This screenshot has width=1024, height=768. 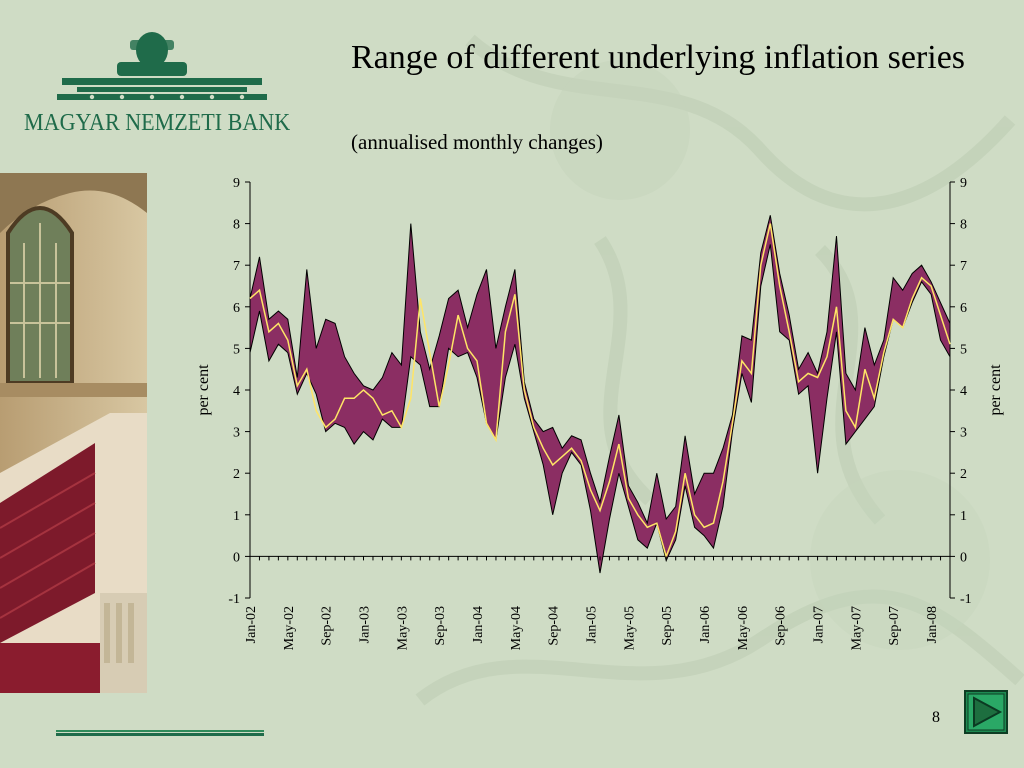 I want to click on y-tick-label-left: 7, so click(x=236, y=266).